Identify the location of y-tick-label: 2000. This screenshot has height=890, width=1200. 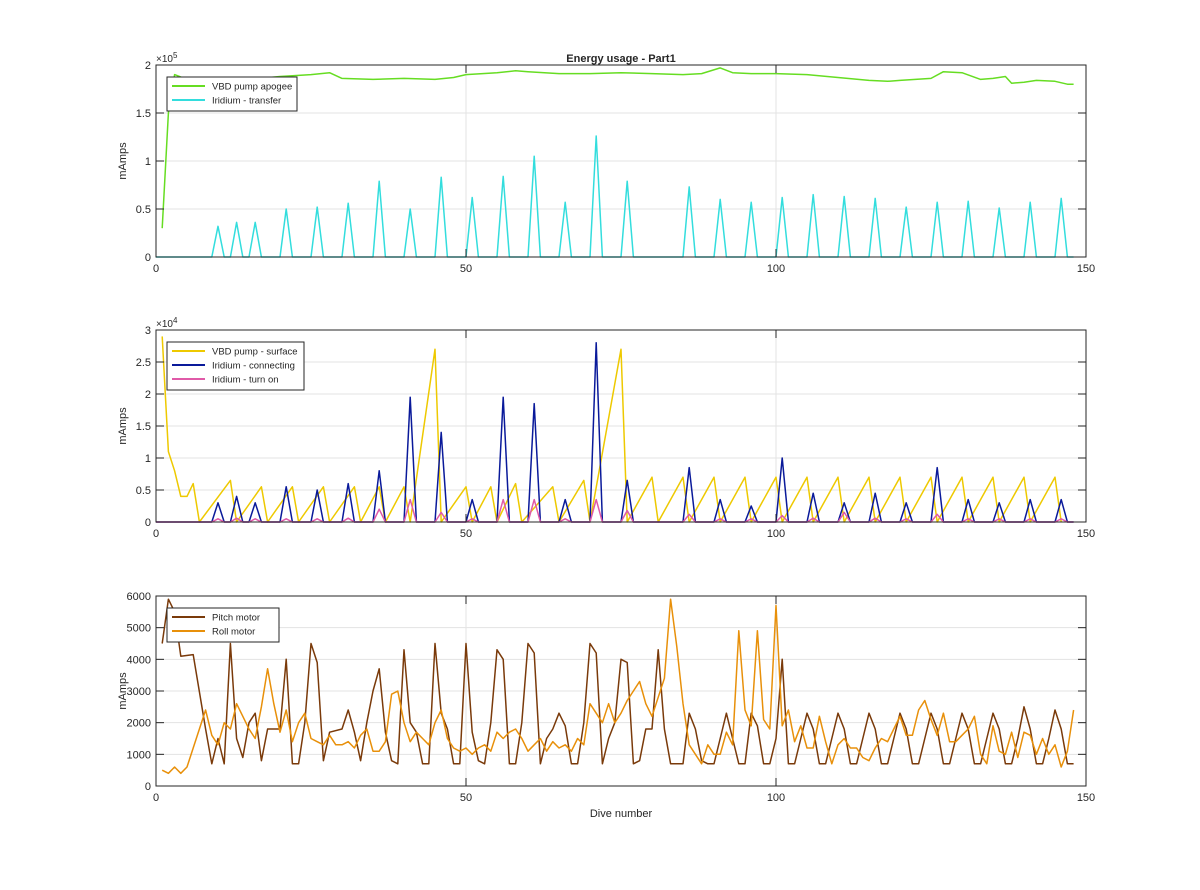
(139, 724).